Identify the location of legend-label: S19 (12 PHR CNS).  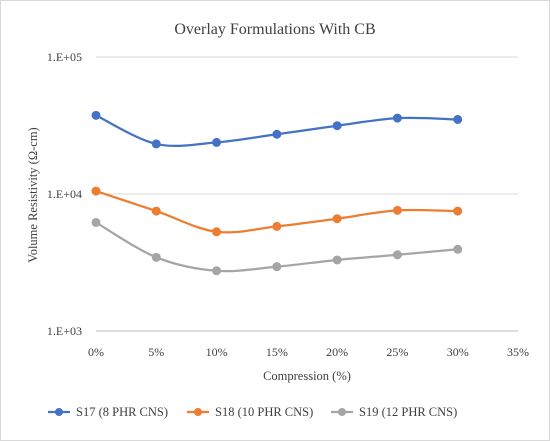
(408, 412).